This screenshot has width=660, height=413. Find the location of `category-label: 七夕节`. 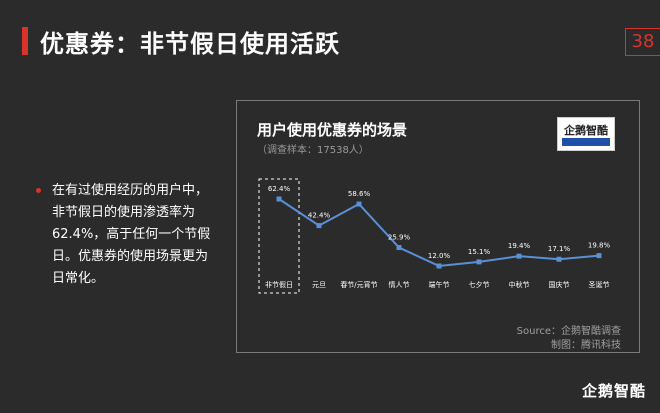

category-label: 七夕节 is located at coordinates (479, 284).